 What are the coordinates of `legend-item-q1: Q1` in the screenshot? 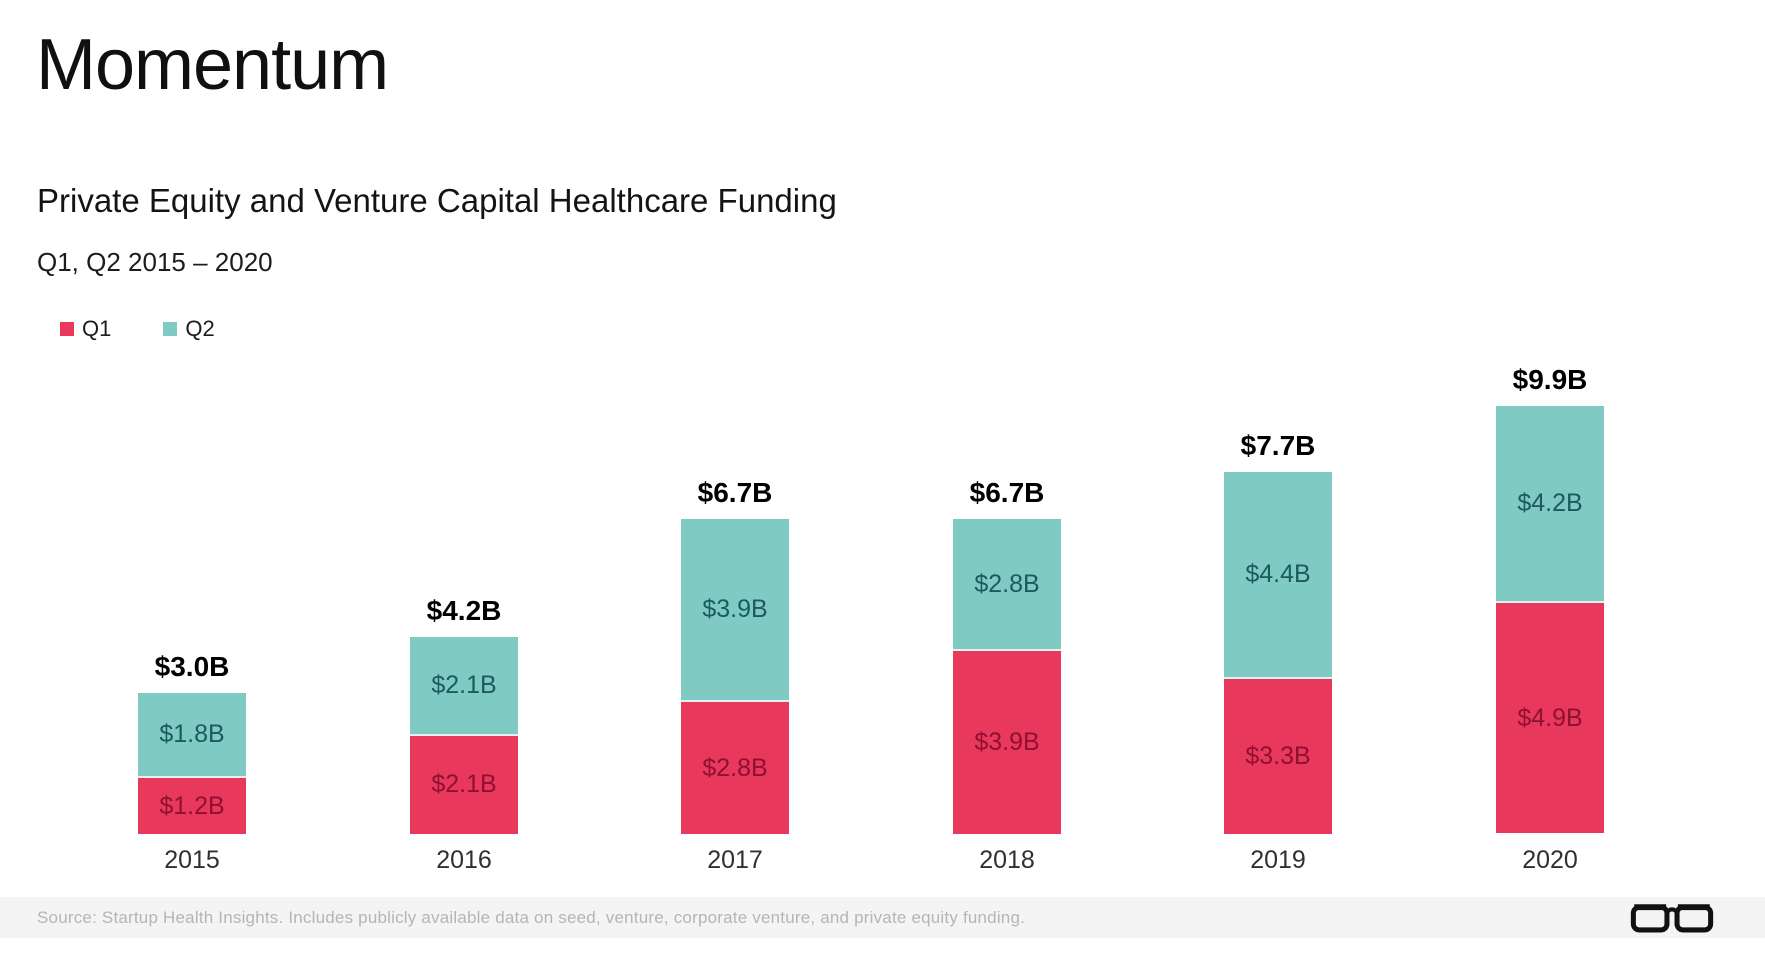 It's located at (85, 329).